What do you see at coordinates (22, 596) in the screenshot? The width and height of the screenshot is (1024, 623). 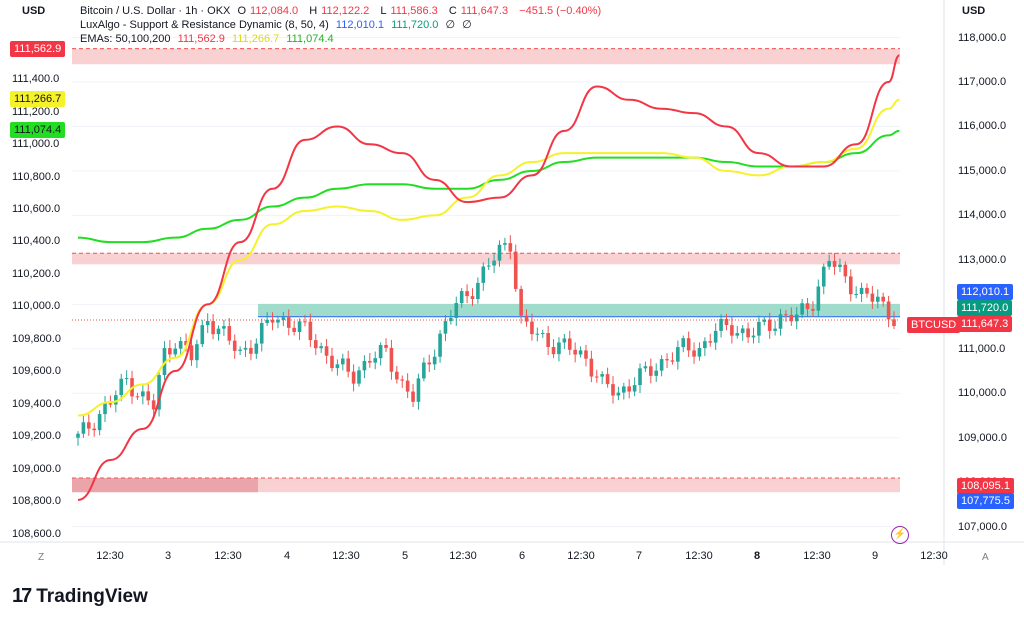 I see `tradingview-logo-icon: 17` at bounding box center [22, 596].